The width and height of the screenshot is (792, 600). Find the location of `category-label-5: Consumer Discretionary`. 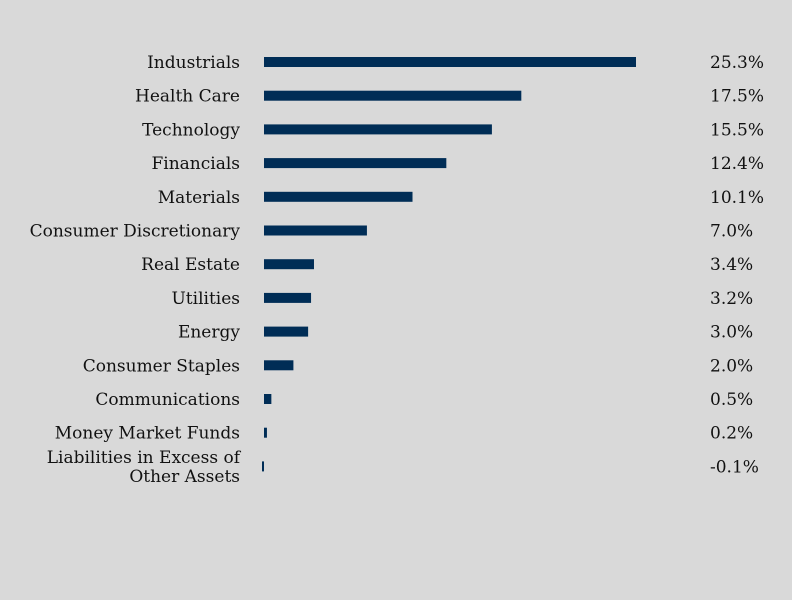

category-label-5: Consumer Discretionary is located at coordinates (135, 232).